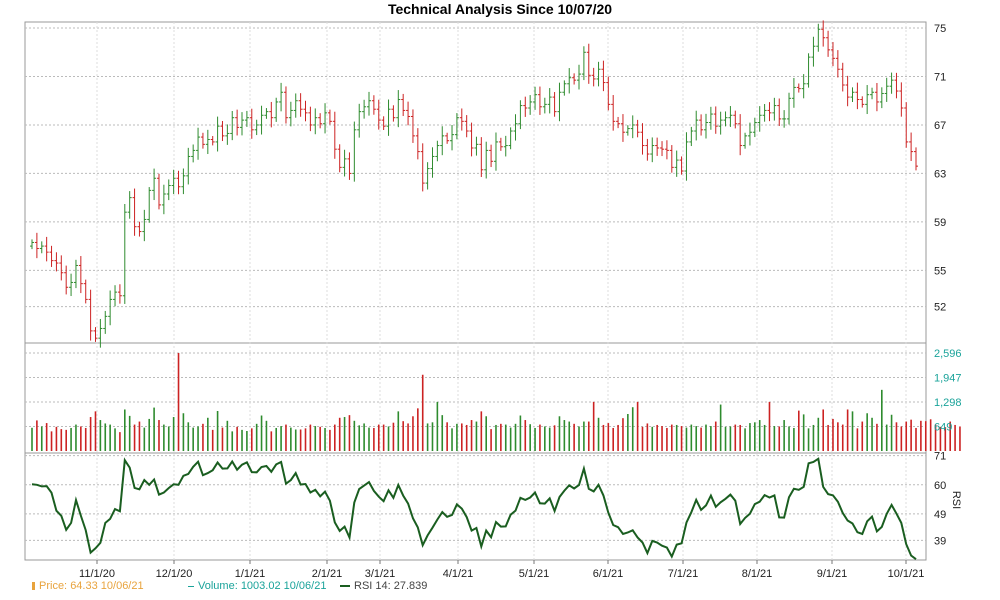  Describe the element at coordinates (948, 379) in the screenshot. I see `volume-tick-label: 1,947` at that location.